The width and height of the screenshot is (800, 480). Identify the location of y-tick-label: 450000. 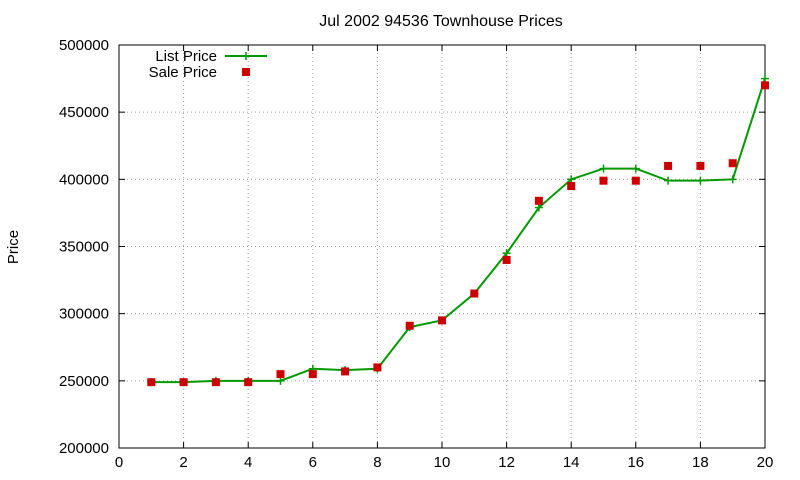
(84, 112).